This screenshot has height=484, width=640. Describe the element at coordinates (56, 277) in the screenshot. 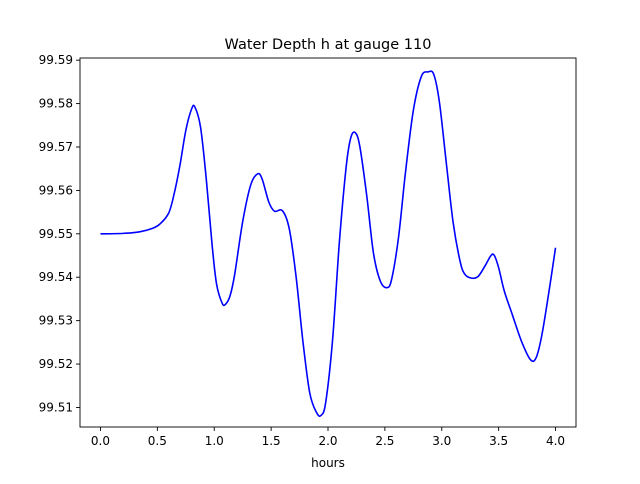

I see `y-tick-label: 99.54` at that location.